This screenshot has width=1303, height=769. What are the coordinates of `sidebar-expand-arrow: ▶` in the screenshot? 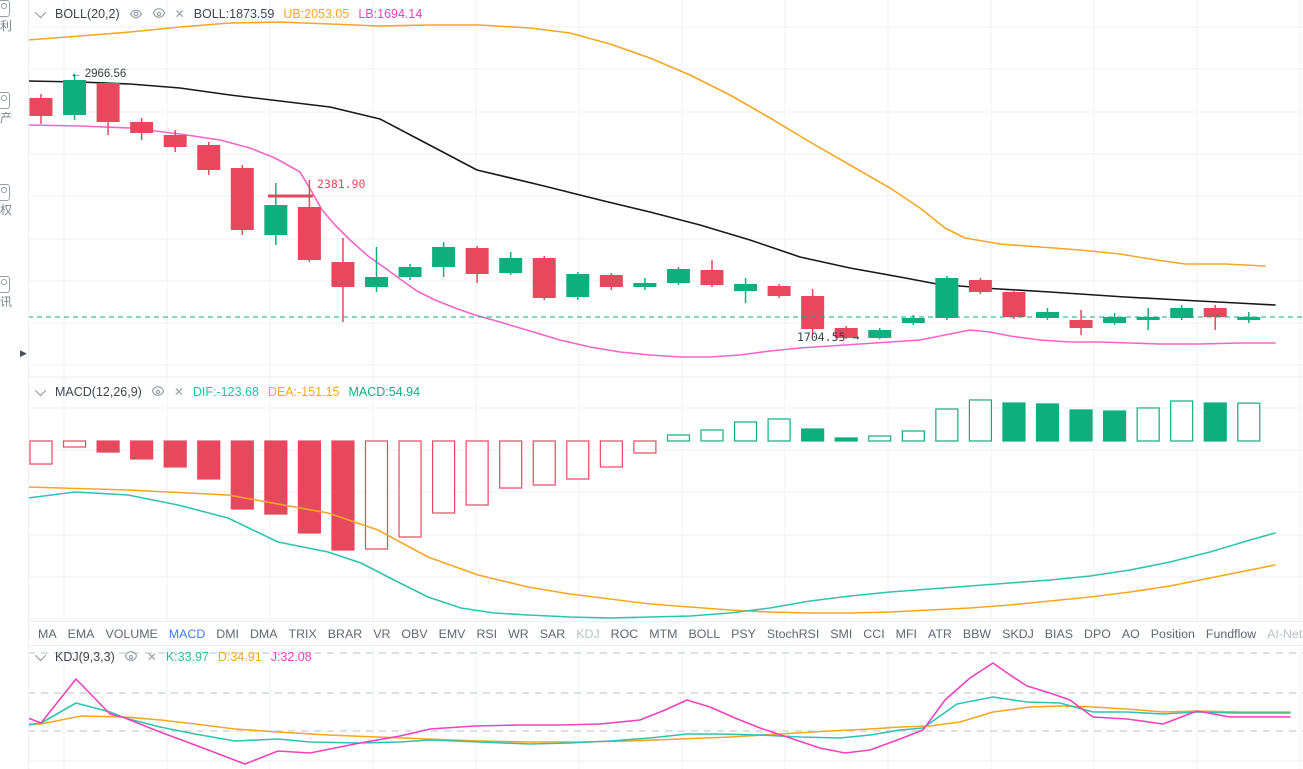 It's located at (23, 353).